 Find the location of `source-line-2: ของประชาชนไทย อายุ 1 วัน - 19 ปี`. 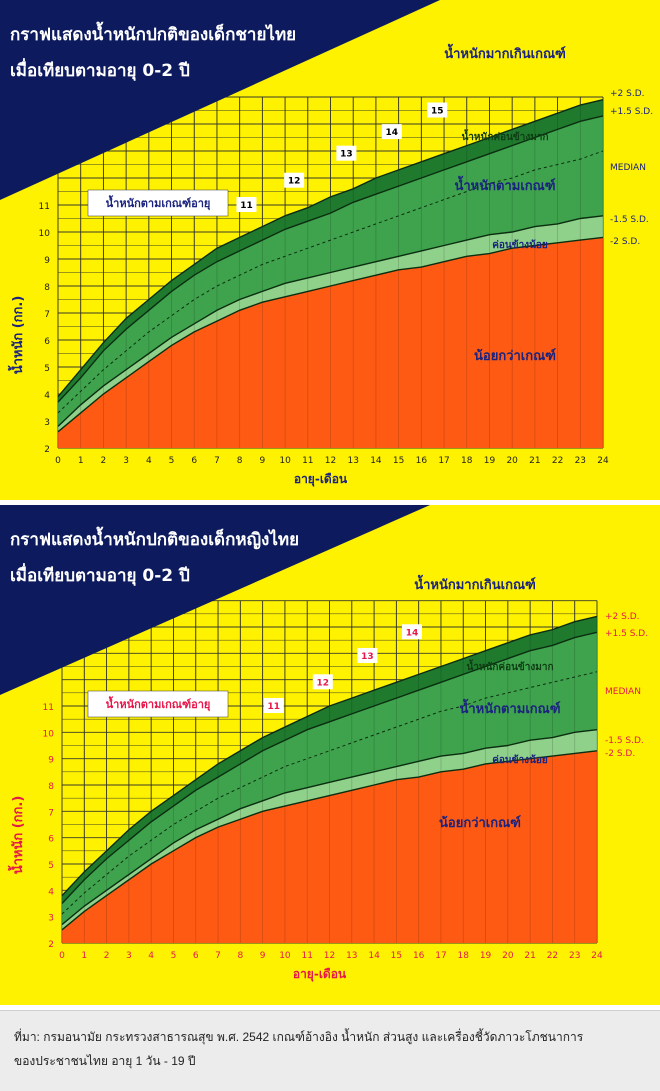

source-line-2: ของประชาชนไทย อายุ 1 วัน - 19 ปี is located at coordinates (105, 1061).